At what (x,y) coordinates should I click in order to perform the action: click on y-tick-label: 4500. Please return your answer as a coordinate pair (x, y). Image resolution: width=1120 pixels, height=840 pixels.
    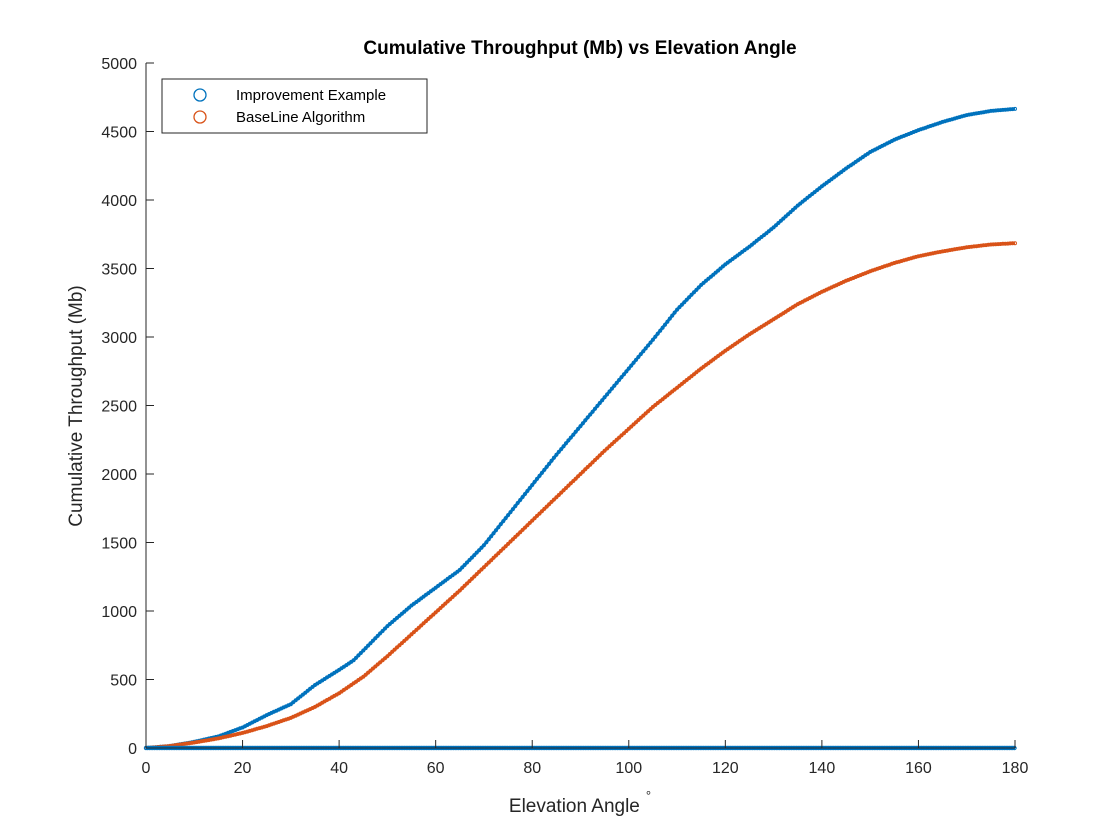
    Looking at the image, I should click on (119, 133).